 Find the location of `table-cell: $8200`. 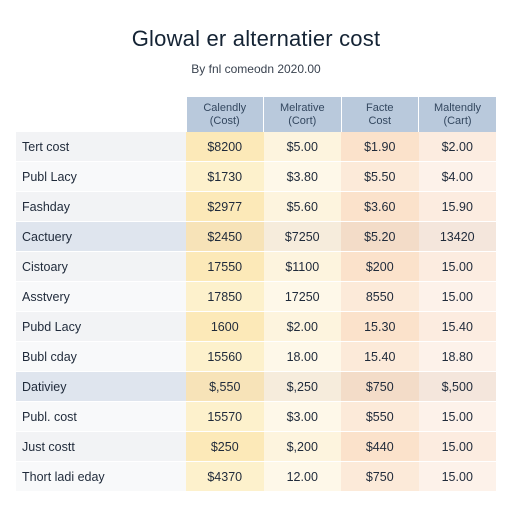

table-cell: $8200 is located at coordinates (225, 147).